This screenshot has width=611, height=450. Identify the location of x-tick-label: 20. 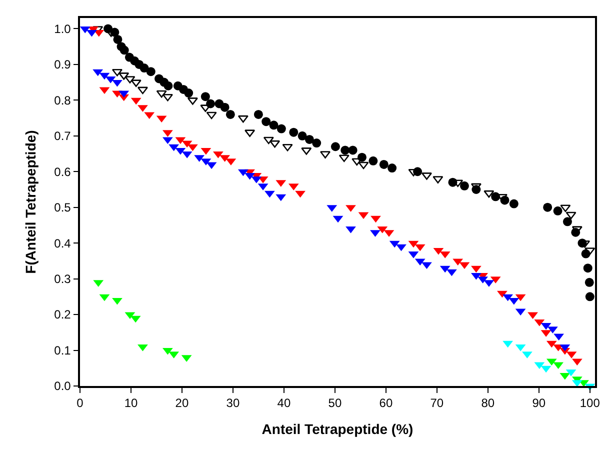
(182, 403).